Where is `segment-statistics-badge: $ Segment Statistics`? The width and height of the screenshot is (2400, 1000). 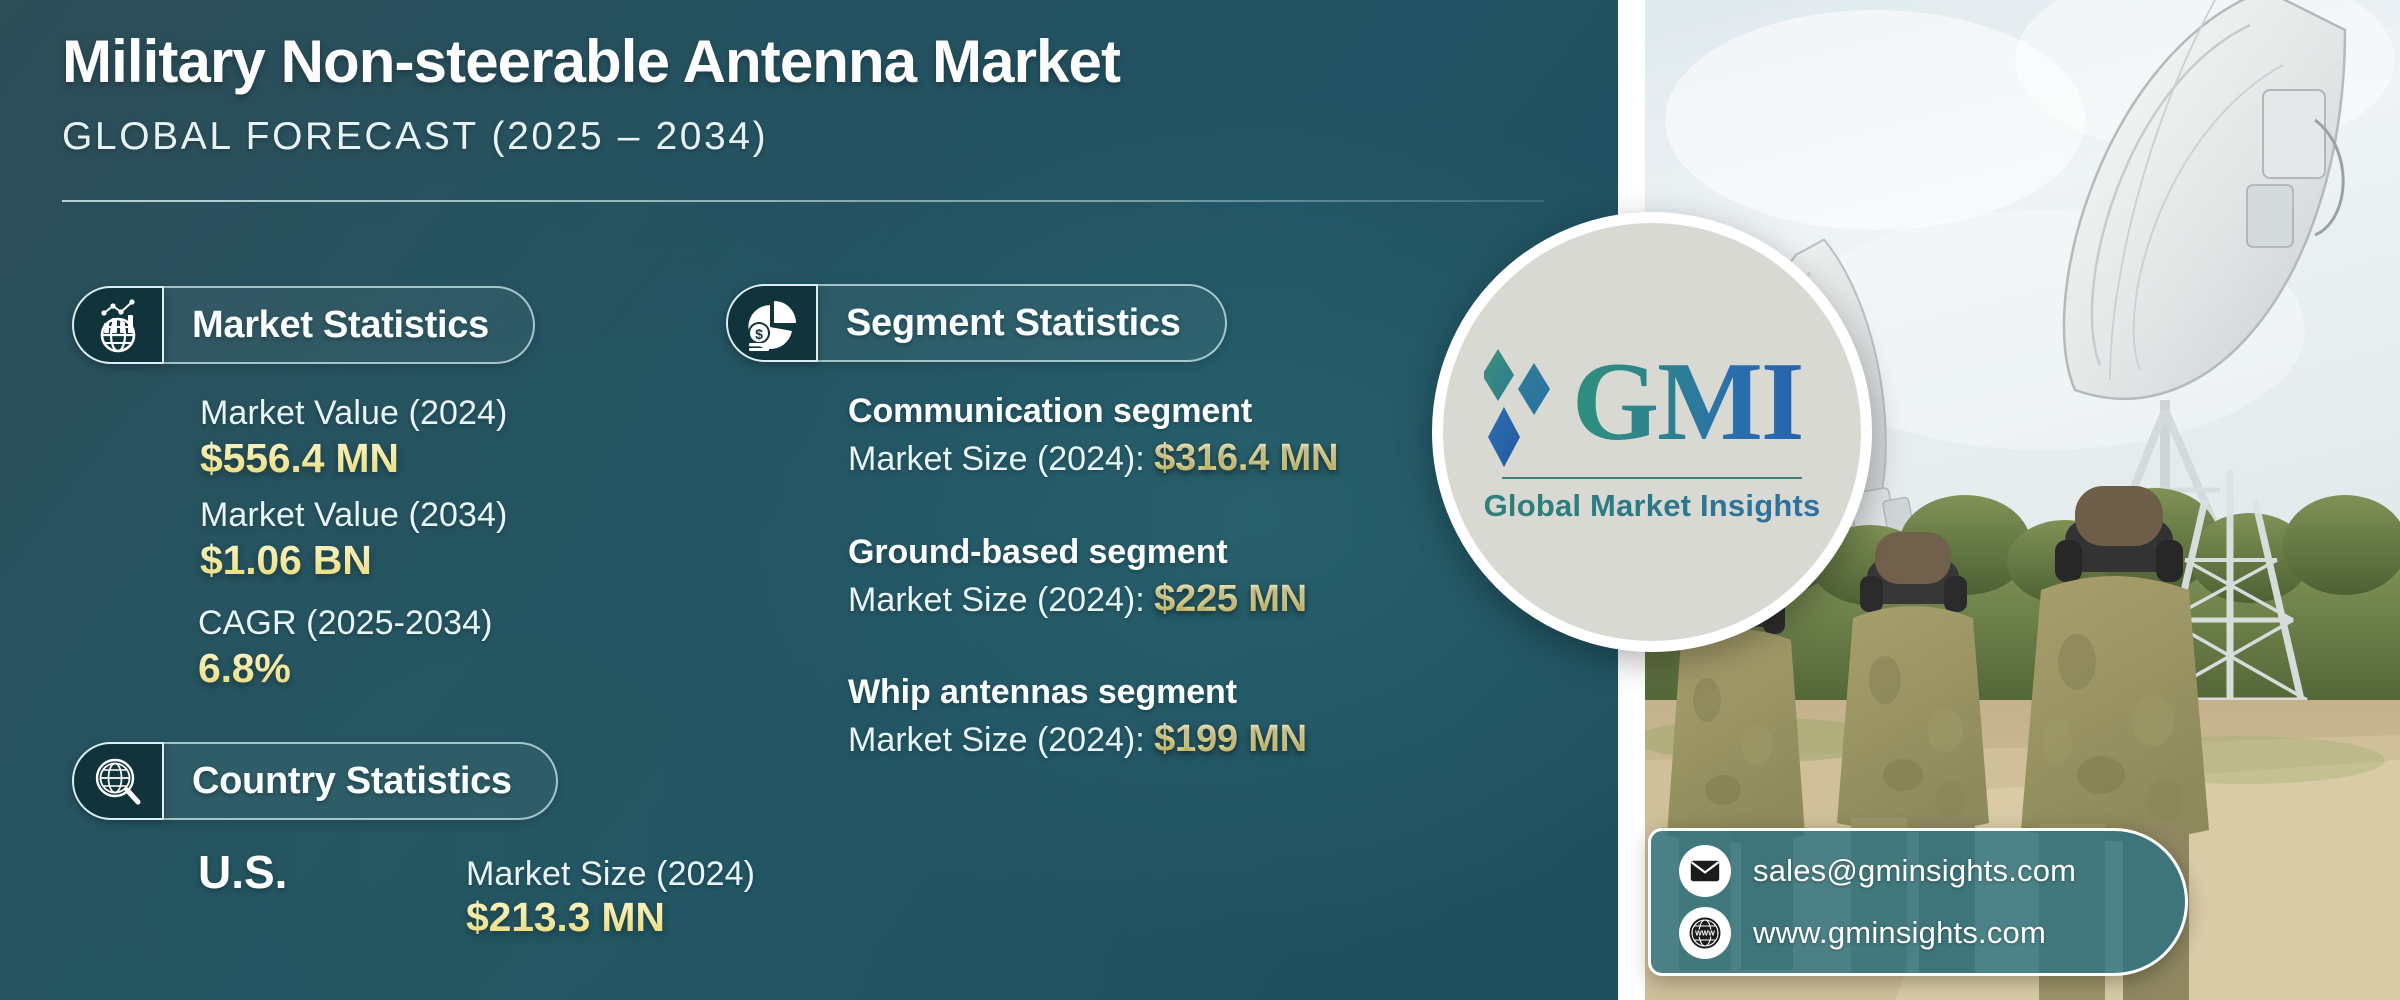 segment-statistics-badge: $ Segment Statistics is located at coordinates (976, 323).